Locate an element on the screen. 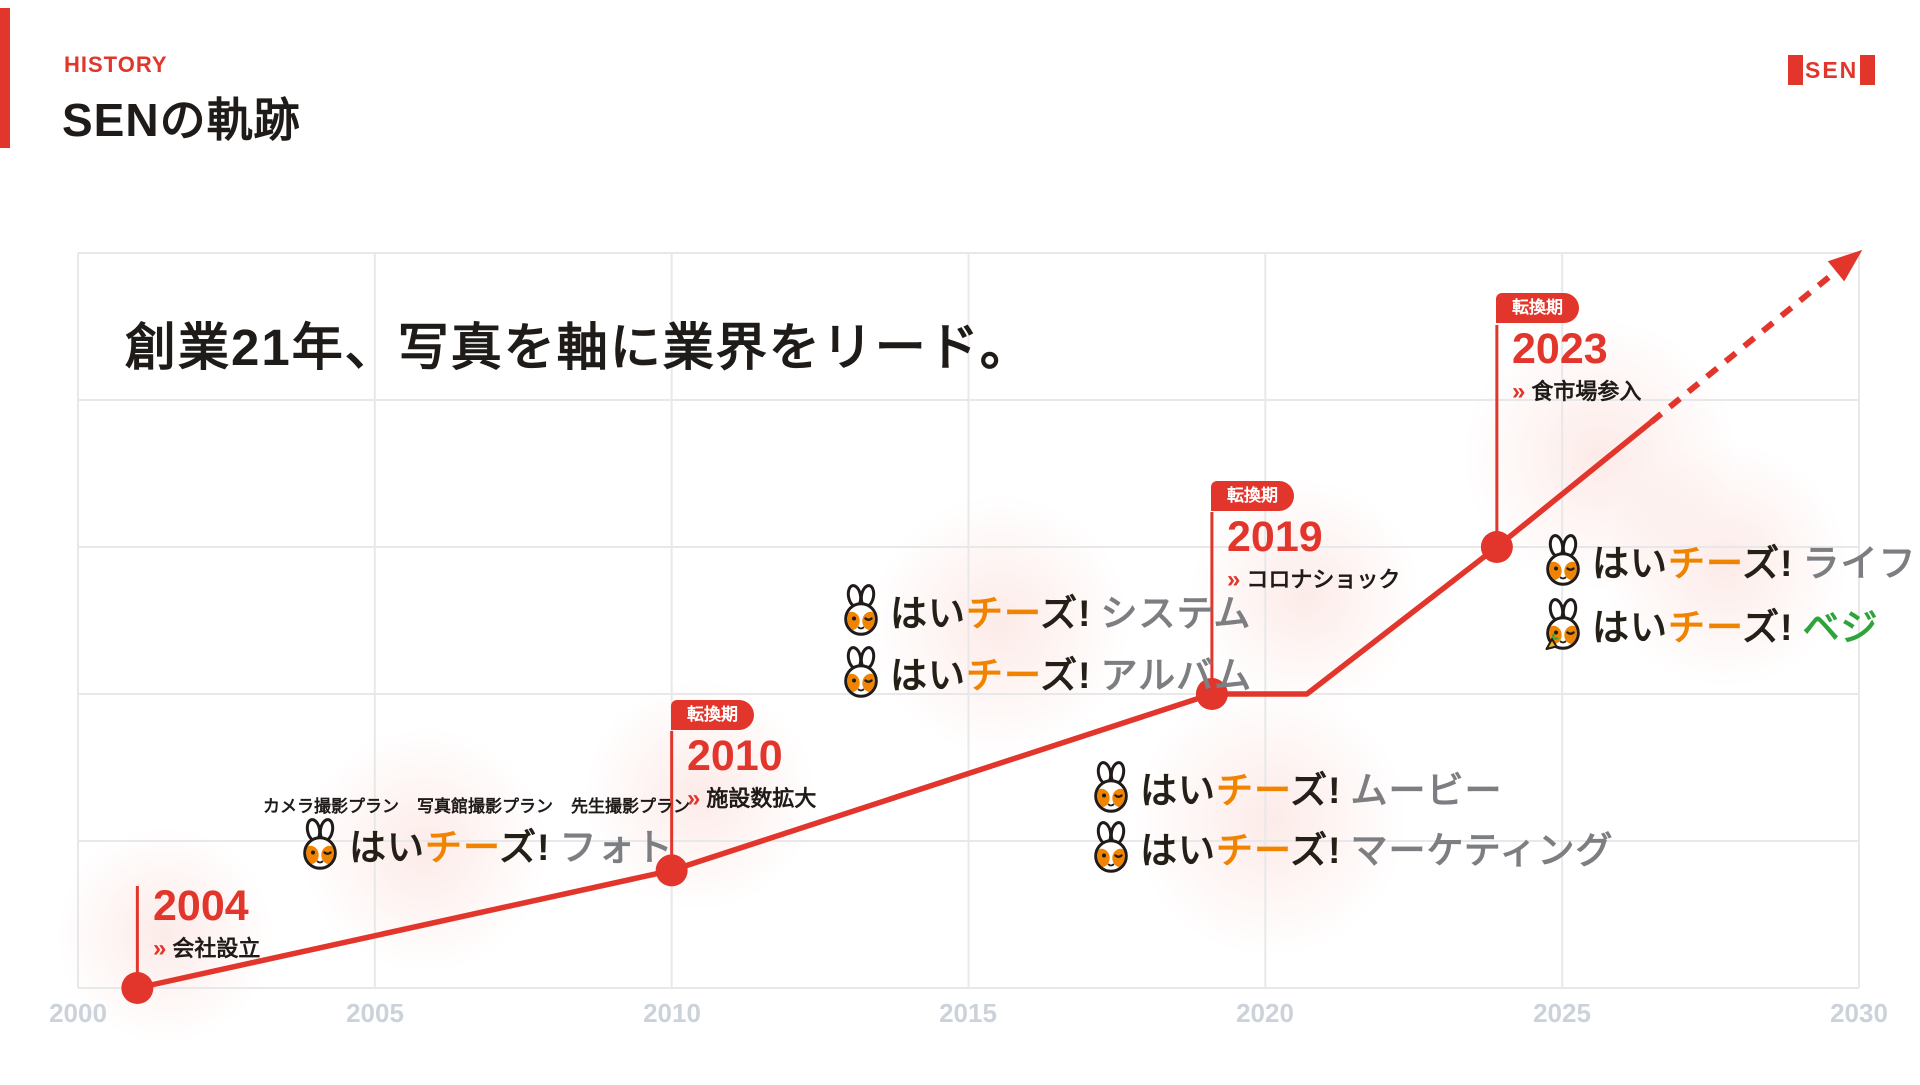 The width and height of the screenshot is (1920, 1085). section-eyebrow: HISTORY is located at coordinates (116, 64).